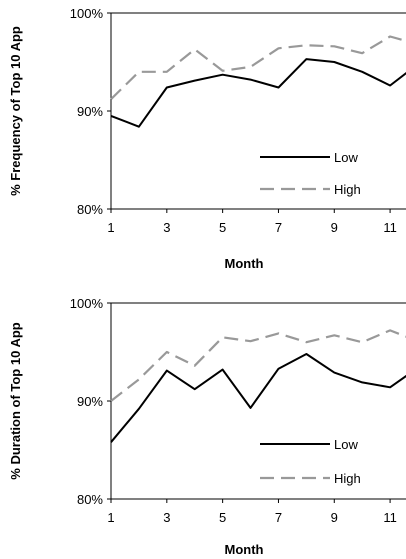 The height and width of the screenshot is (559, 406). Describe the element at coordinates (278, 227) in the screenshot. I see `chart-0-xtick-label: 7` at that location.